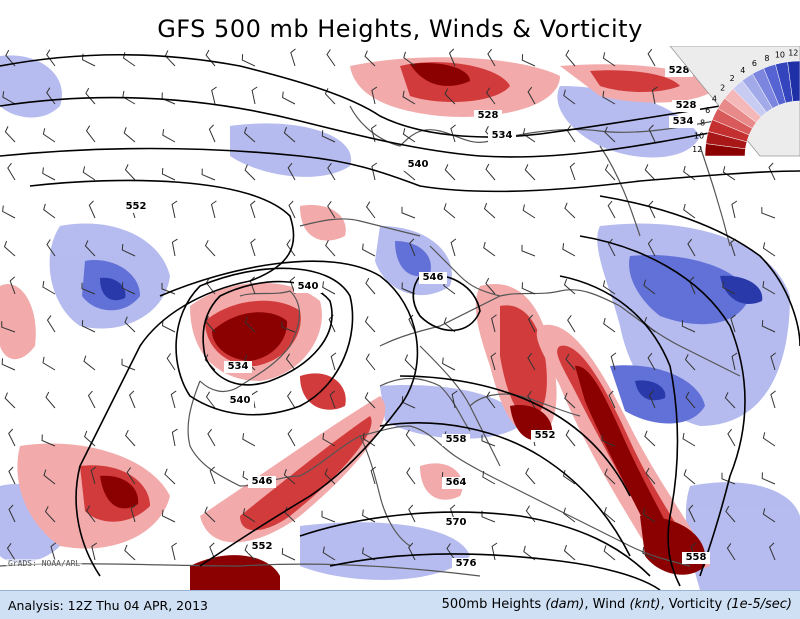 Image resolution: width=800 pixels, height=619 pixels. What do you see at coordinates (545, 435) in the screenshot?
I see `contour-label-552-b: 552` at bounding box center [545, 435].